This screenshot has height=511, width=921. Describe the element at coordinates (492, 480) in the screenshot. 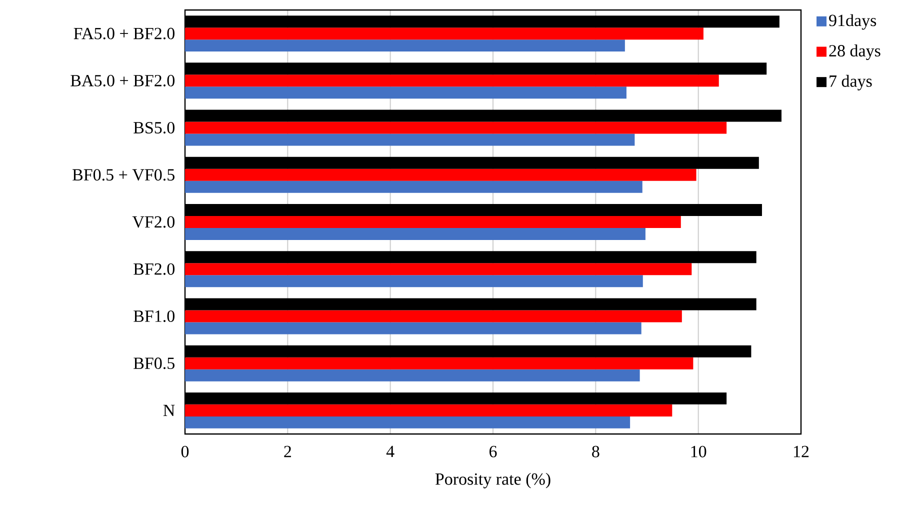

I see `x-axis-title: Porosity rate (%)` at that location.